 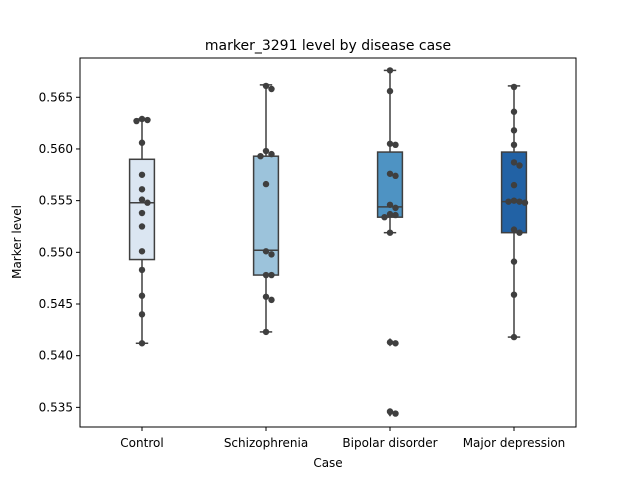 I want to click on x-axis-label: Case, so click(x=327, y=463).